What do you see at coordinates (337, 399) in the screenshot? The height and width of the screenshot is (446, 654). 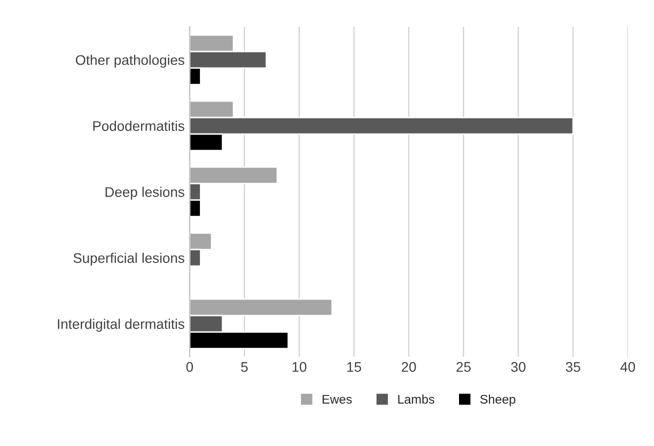 I see `legend-label: Ewes` at bounding box center [337, 399].